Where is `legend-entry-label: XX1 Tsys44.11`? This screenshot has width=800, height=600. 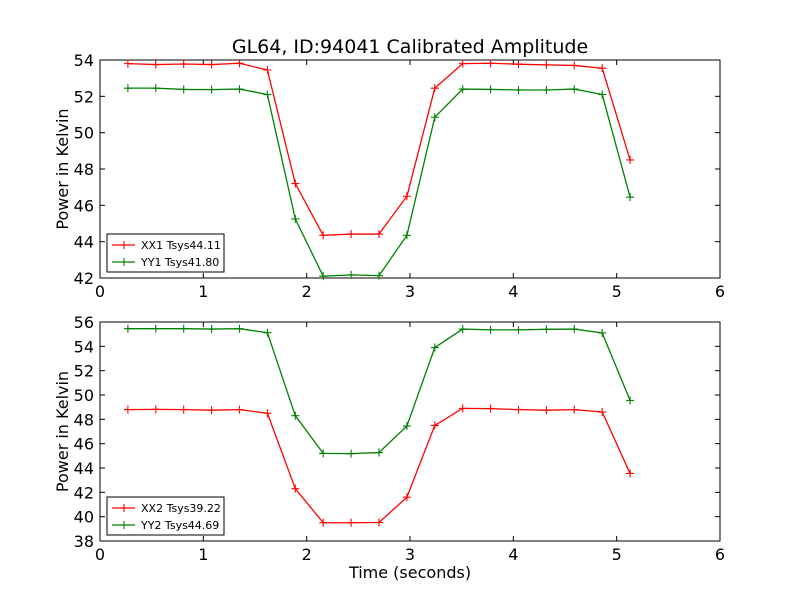 legend-entry-label: XX1 Tsys44.11 is located at coordinates (181, 245).